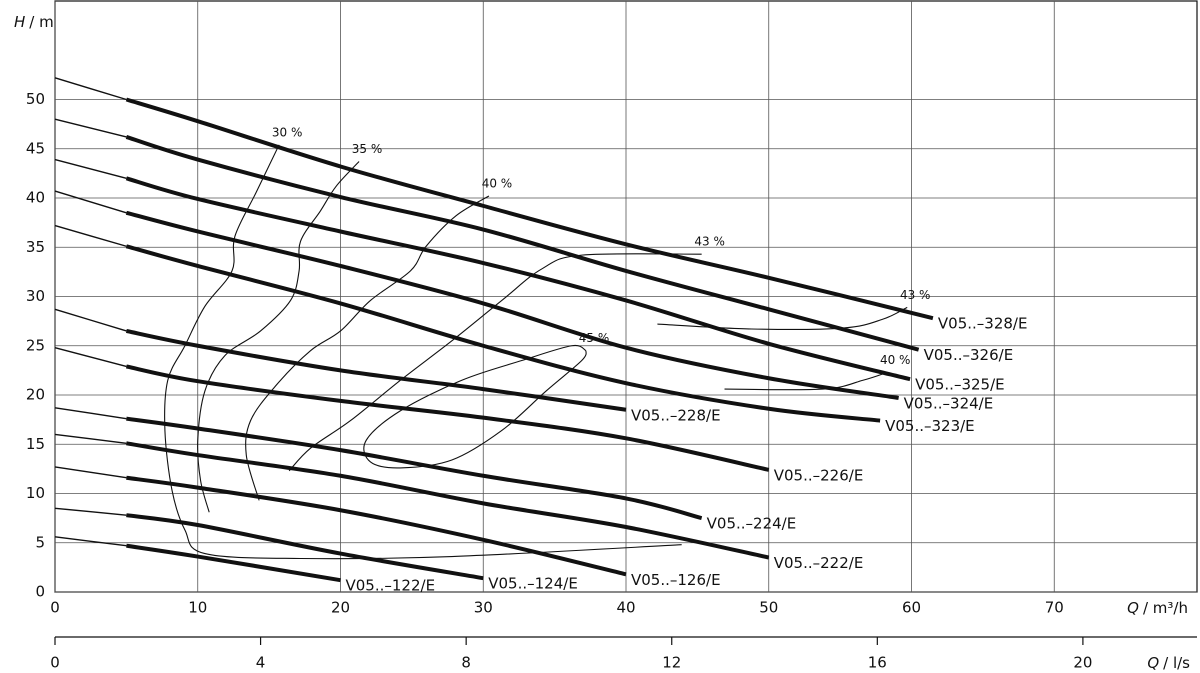  Describe the element at coordinates (1153, 663) in the screenshot. I see `x2-label-symbol: Q` at that location.